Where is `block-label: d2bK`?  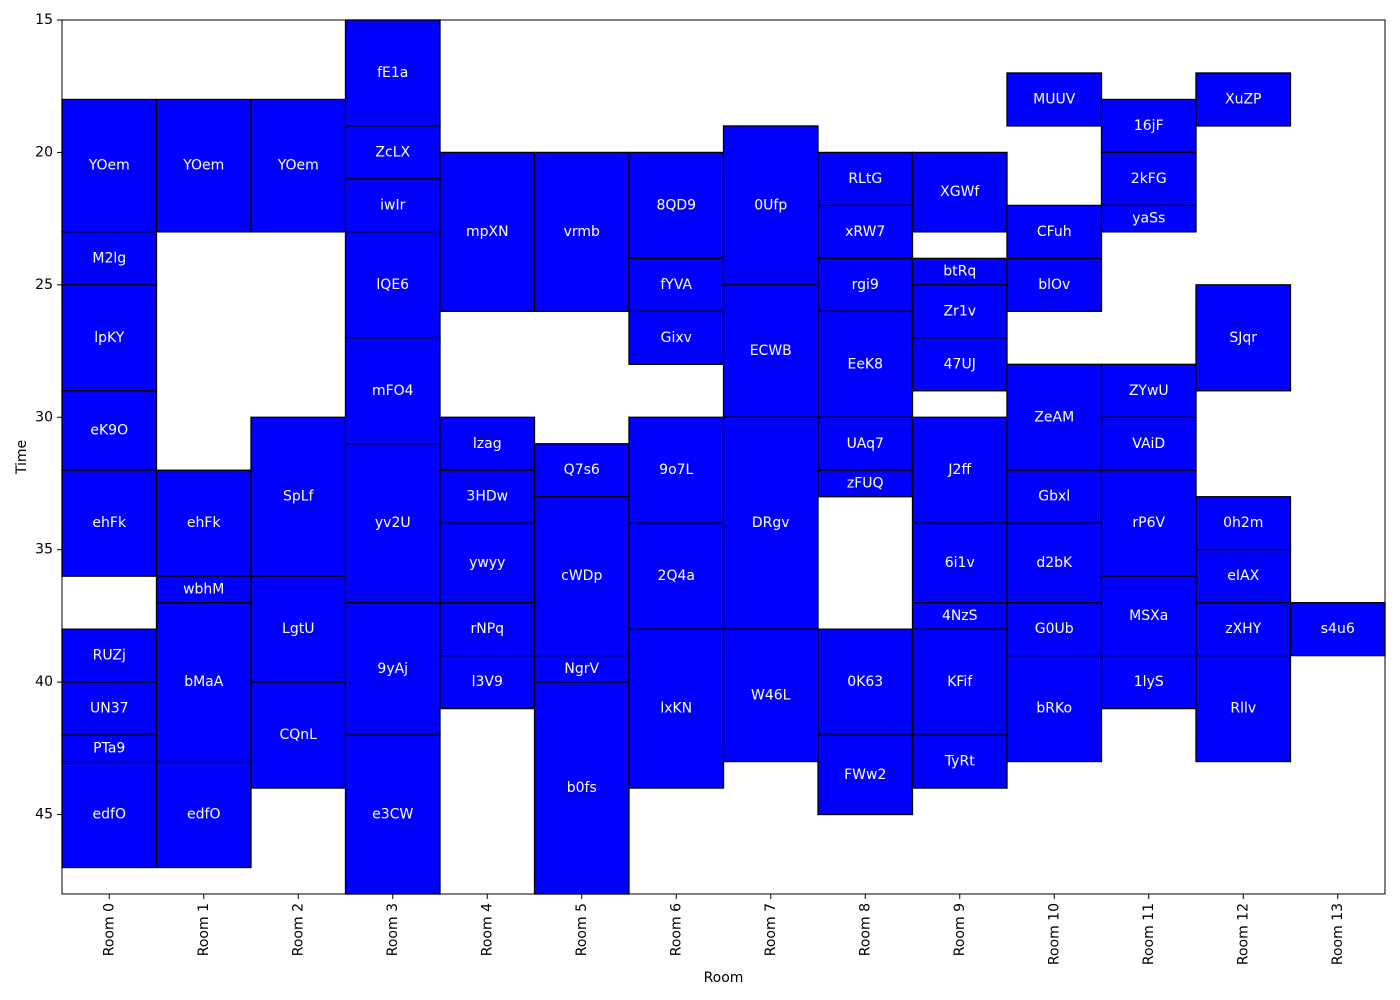
block-label: d2bK is located at coordinates (1054, 563).